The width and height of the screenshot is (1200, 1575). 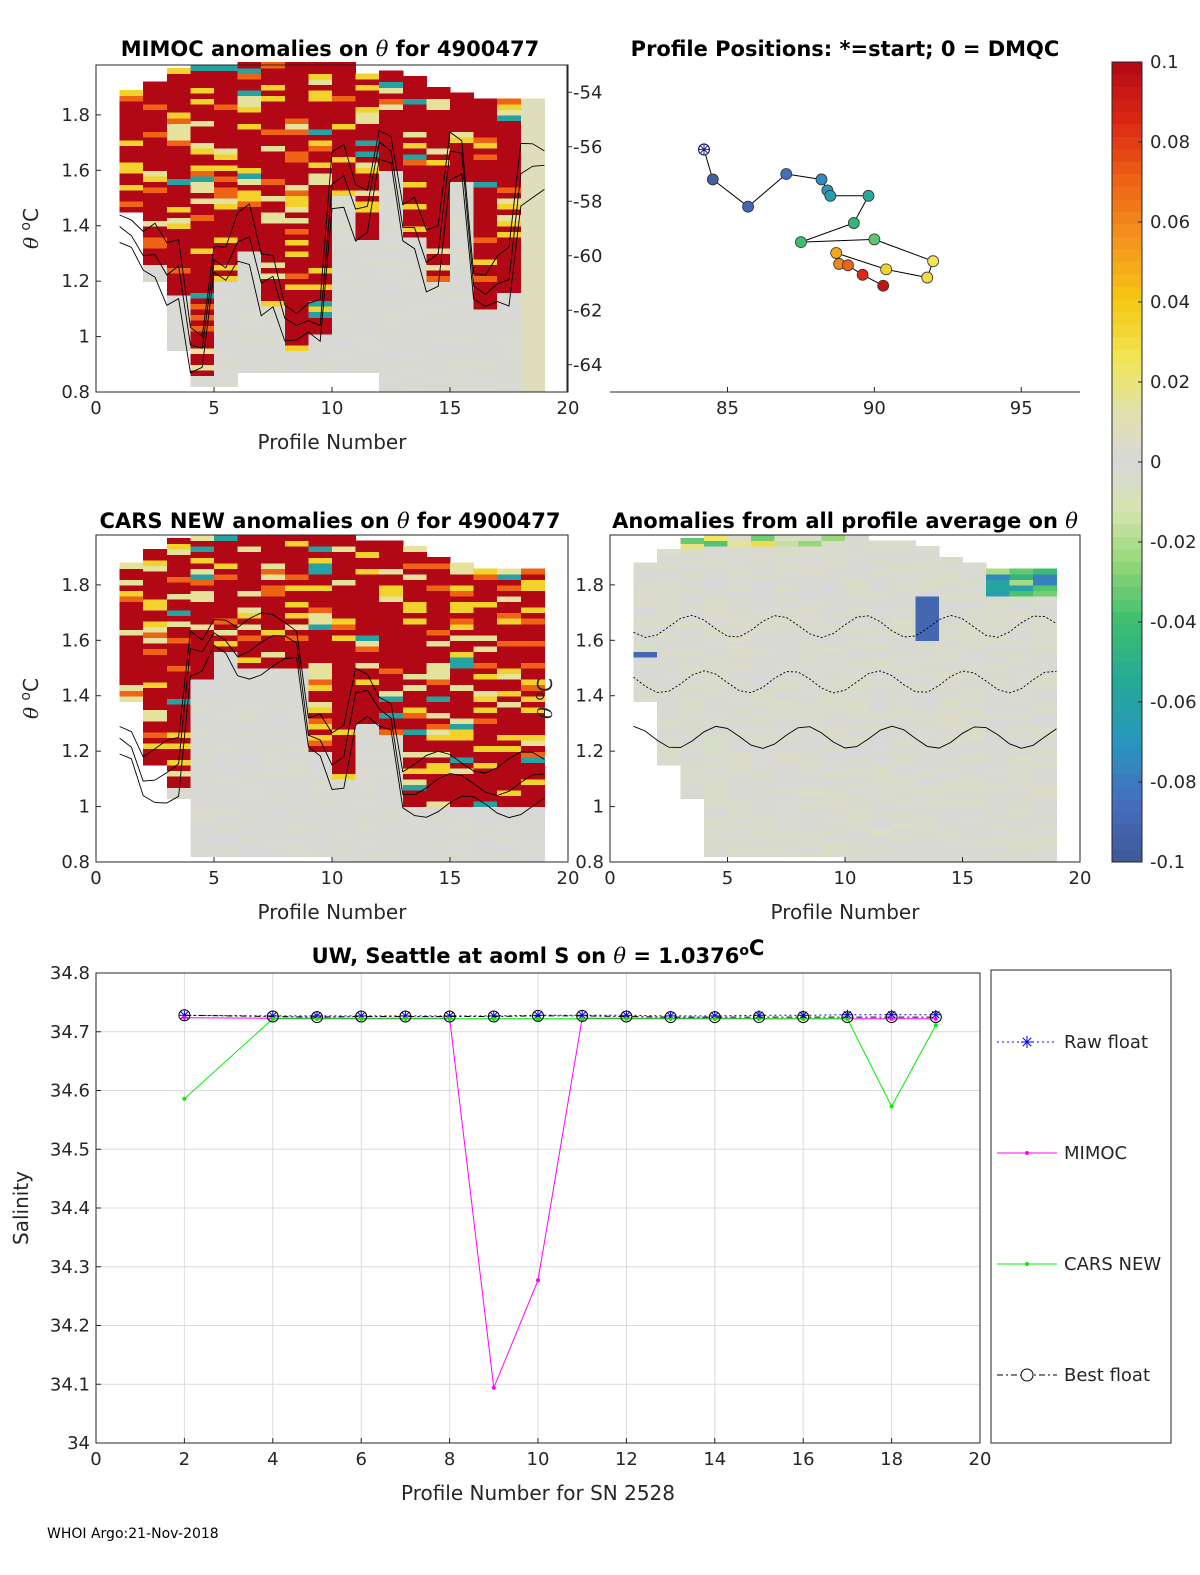 I want to click on salinity-point-mimoc, so click(x=935, y=1018).